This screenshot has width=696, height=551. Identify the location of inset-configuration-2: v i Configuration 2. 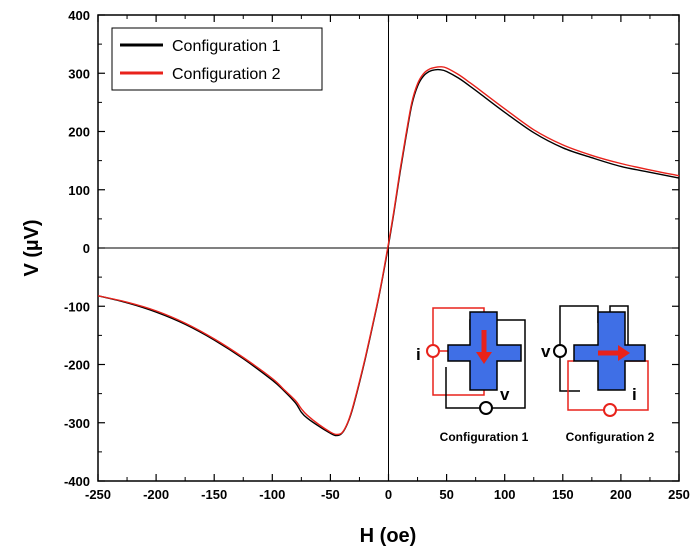
(598, 374).